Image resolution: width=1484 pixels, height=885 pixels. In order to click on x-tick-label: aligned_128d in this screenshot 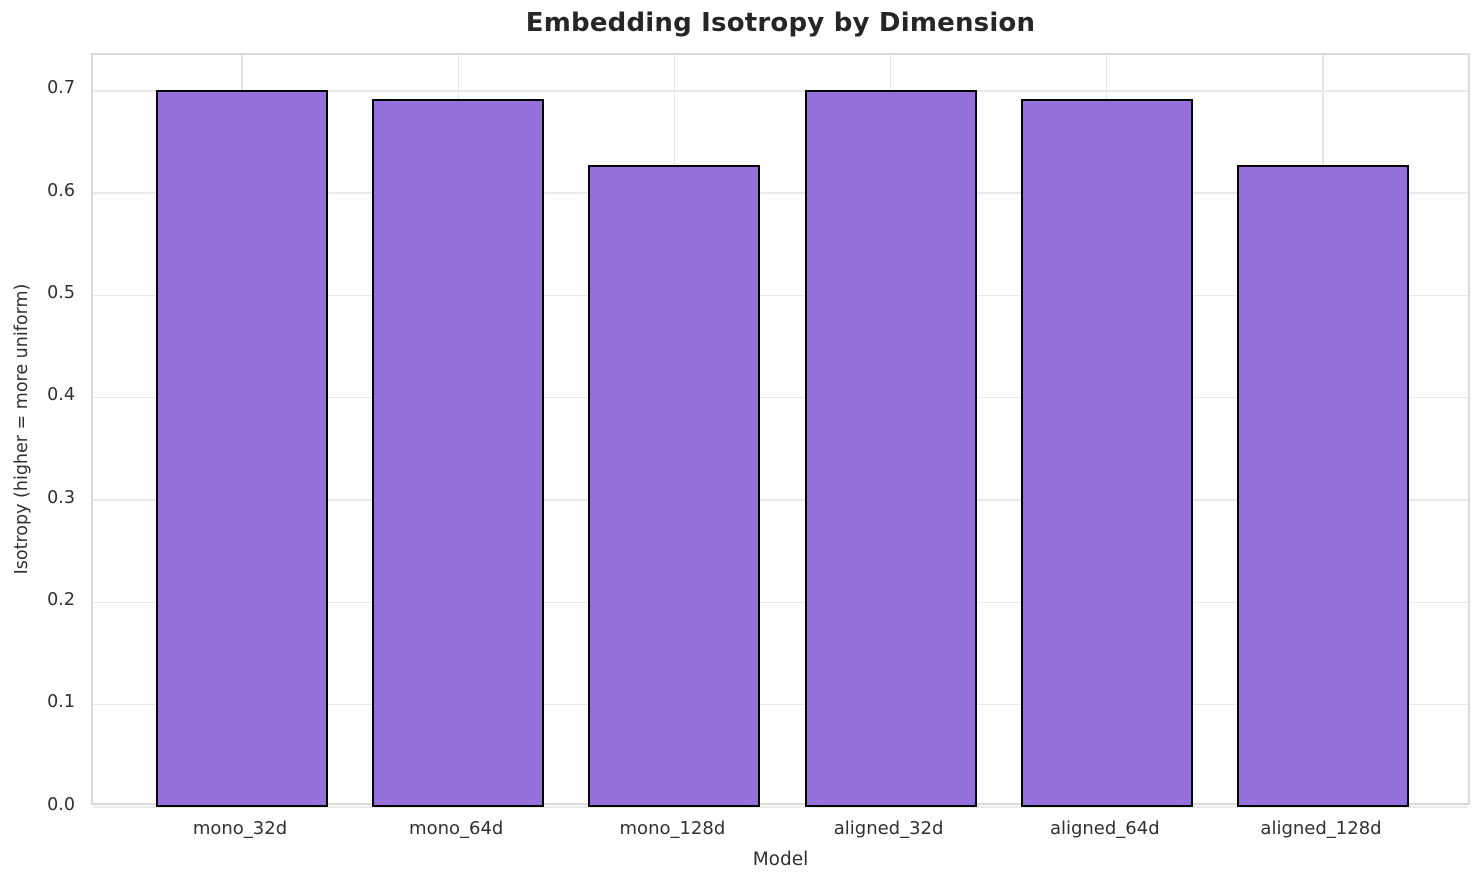, I will do `click(1321, 828)`.